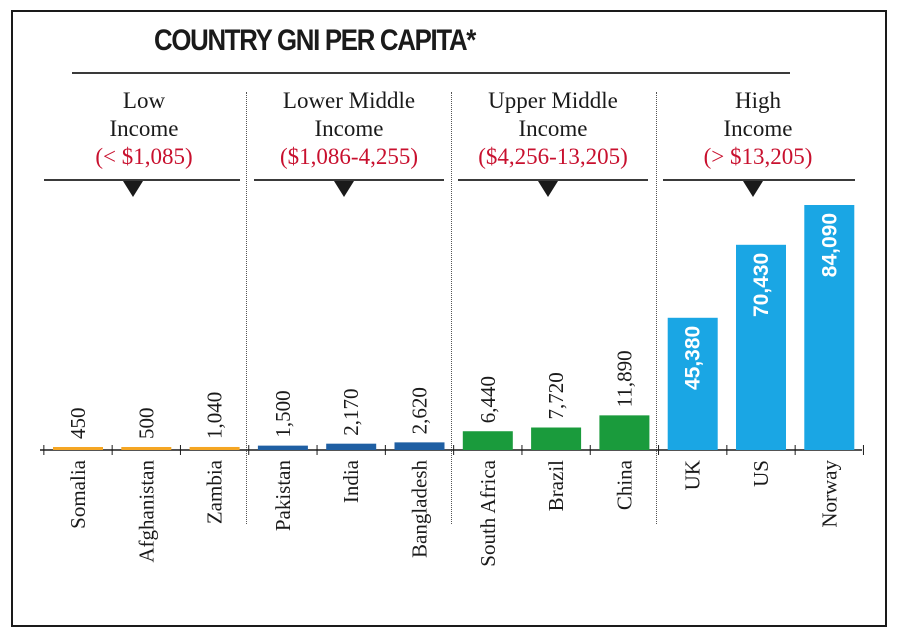 This screenshot has width=902, height=642. Describe the element at coordinates (142, 180) in the screenshot. I see `group-rule-low` at that location.